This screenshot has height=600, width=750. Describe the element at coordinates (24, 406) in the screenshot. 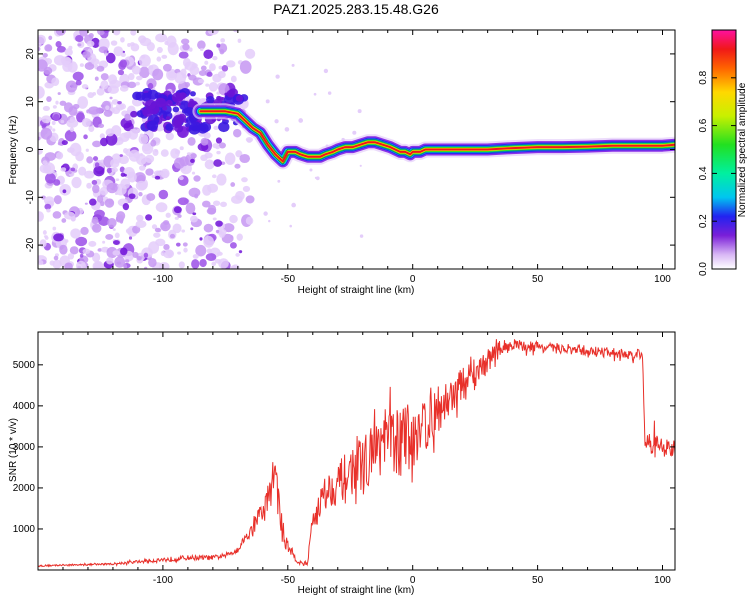

I see `snr-y-tick-label: 4000` at that location.